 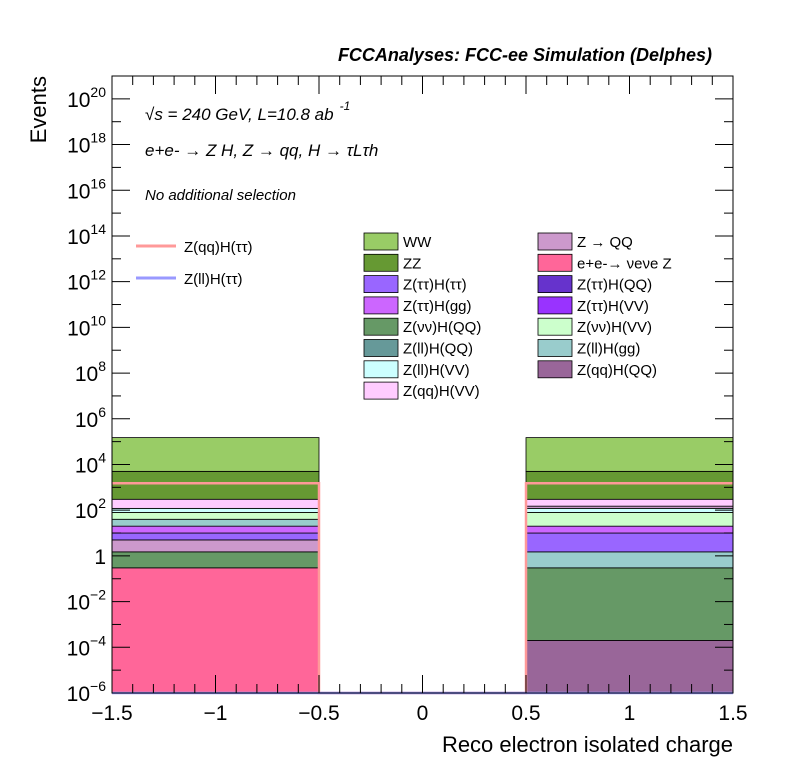 What do you see at coordinates (90, 463) in the screenshot?
I see `y-tick-label: 10⁴` at bounding box center [90, 463].